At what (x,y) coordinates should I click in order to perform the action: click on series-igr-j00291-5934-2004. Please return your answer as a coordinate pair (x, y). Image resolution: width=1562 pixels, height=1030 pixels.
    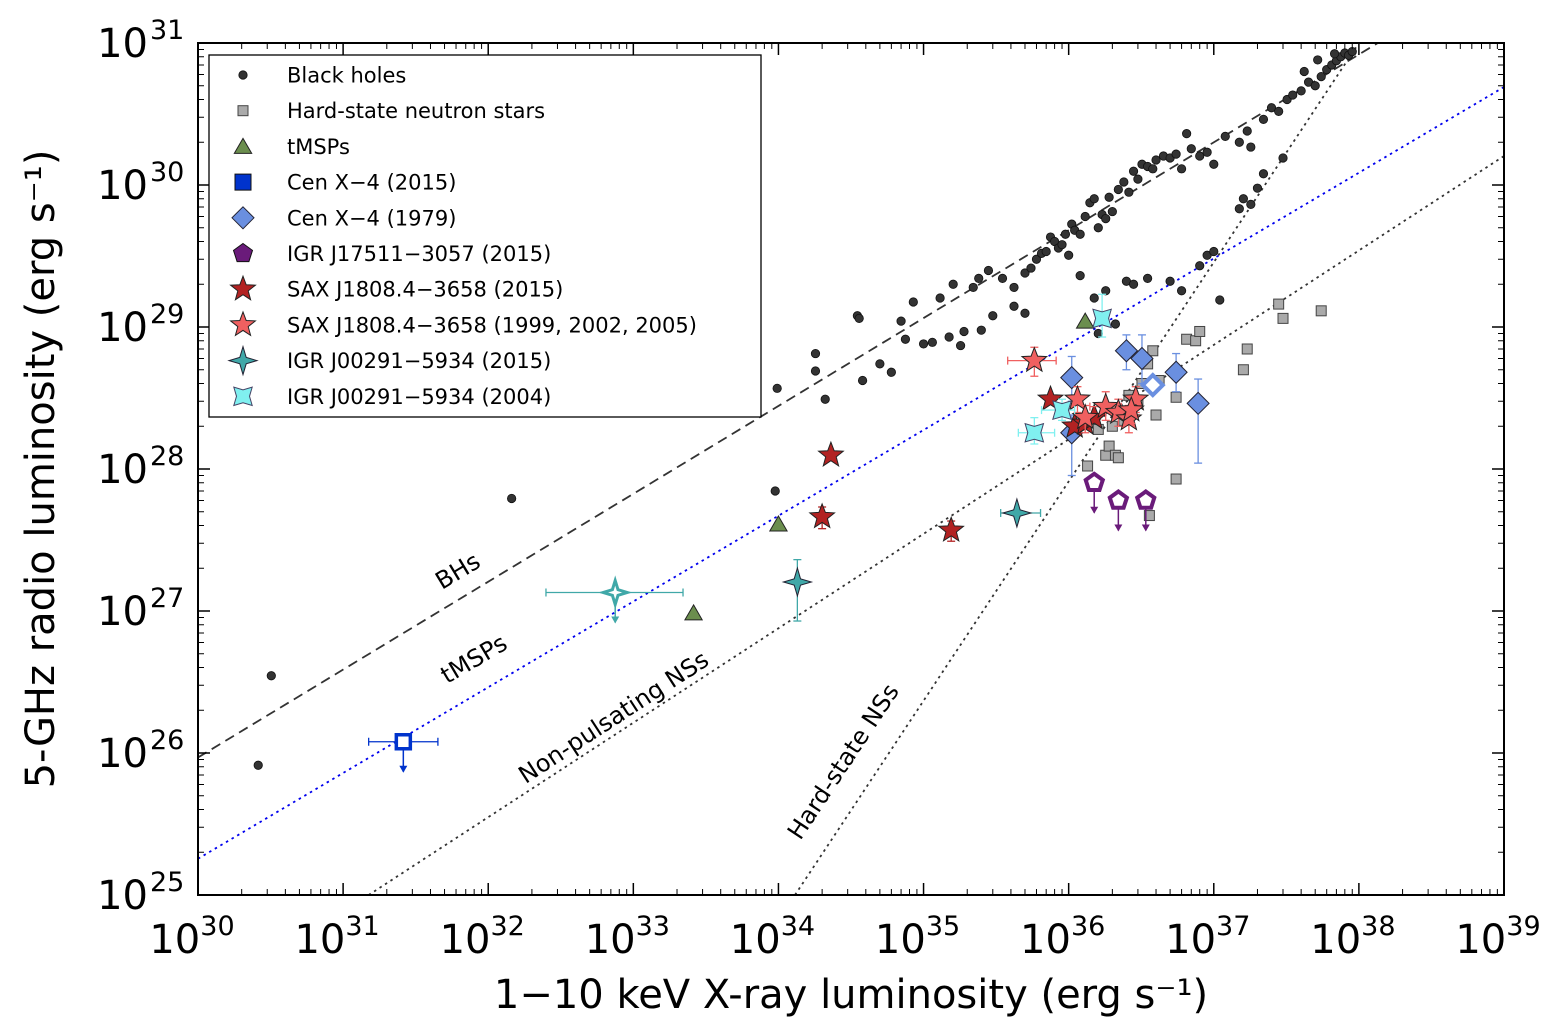
    Looking at the image, I should click on (1065, 369).